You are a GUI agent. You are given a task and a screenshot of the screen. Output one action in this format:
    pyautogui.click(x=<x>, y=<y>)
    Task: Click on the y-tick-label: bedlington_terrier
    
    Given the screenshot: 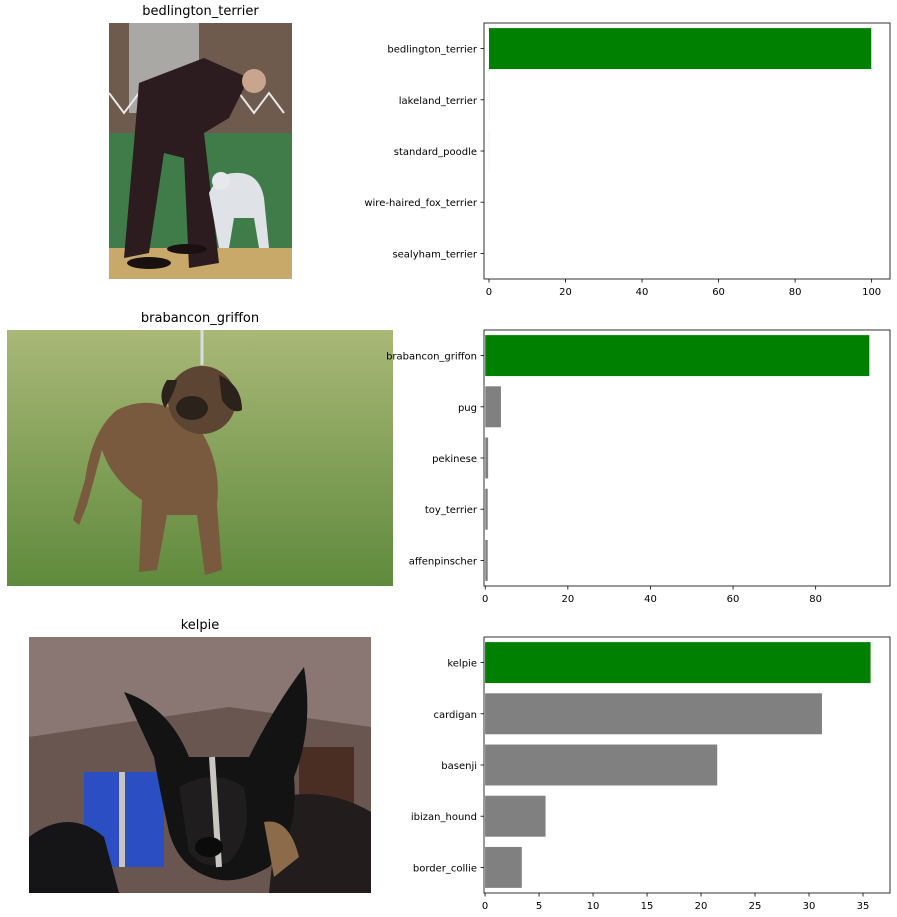 What is the action you would take?
    pyautogui.click(x=432, y=50)
    